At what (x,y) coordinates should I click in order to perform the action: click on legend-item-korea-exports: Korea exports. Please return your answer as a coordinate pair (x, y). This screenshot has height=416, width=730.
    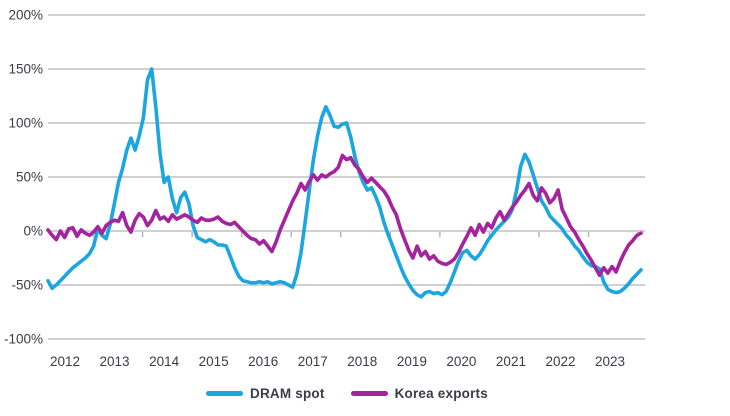
    Looking at the image, I should click on (419, 393).